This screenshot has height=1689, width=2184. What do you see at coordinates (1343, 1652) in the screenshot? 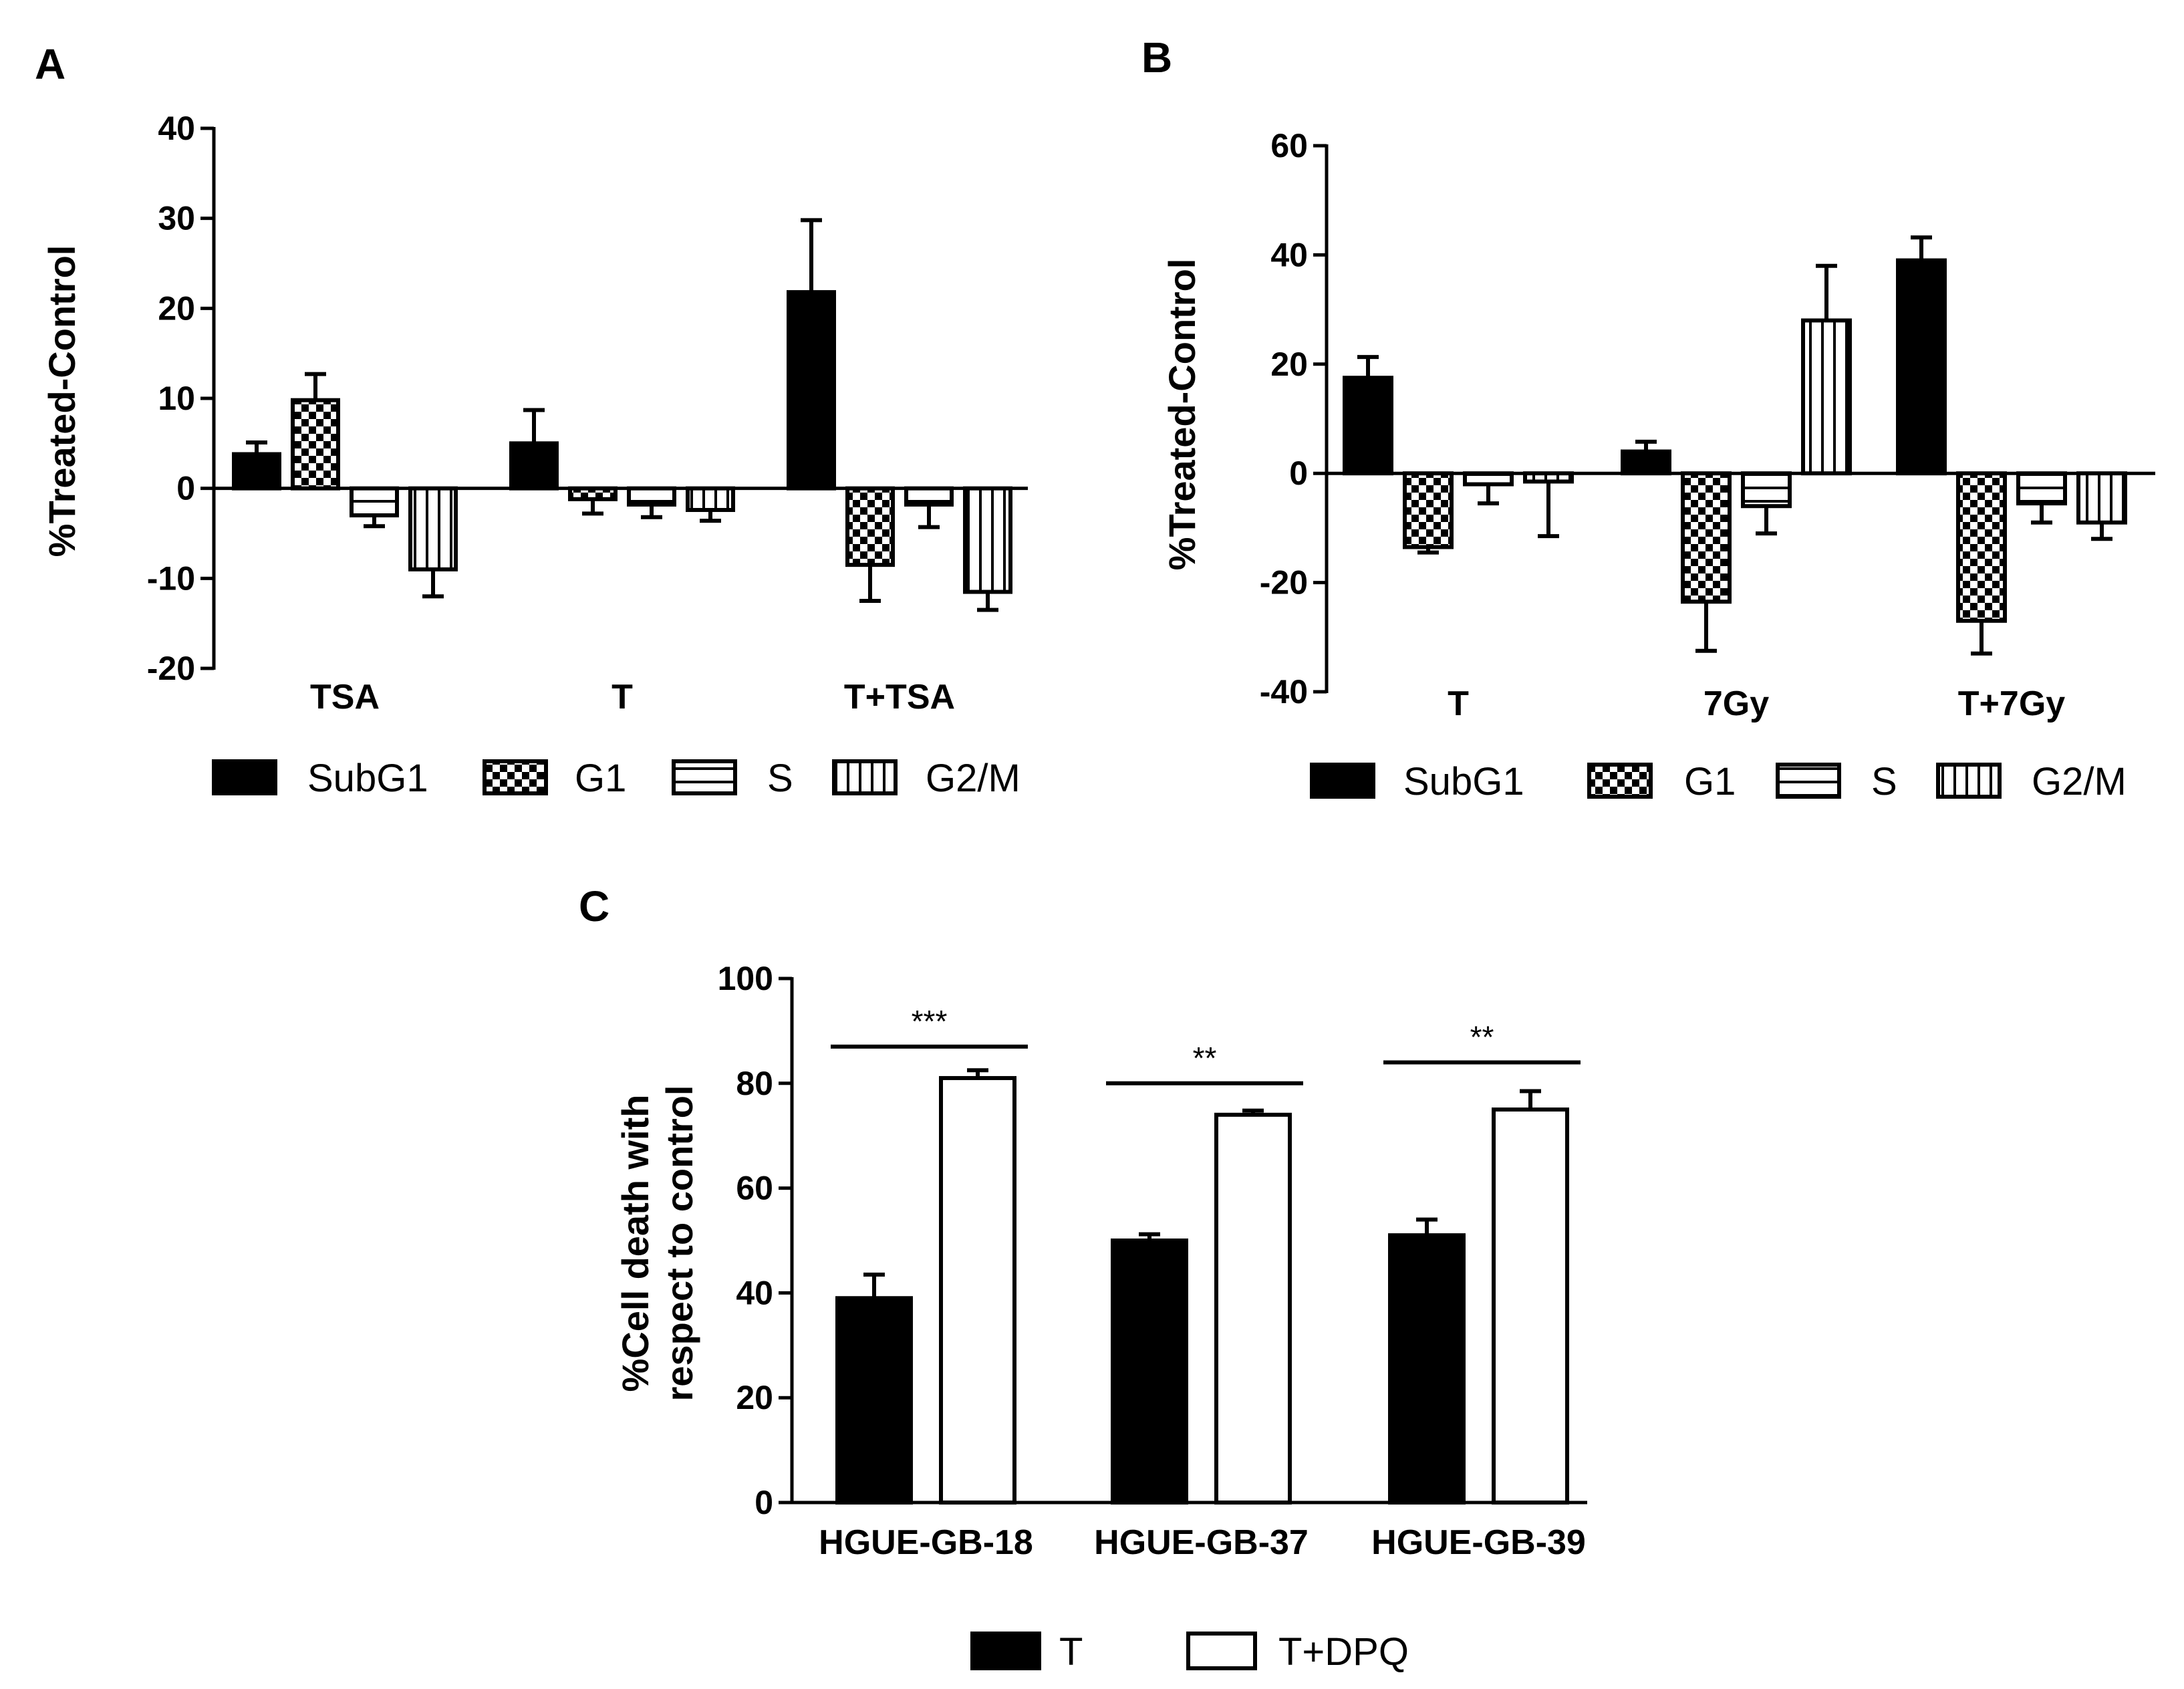
I see `legend-label: T+DPQ` at bounding box center [1343, 1652].